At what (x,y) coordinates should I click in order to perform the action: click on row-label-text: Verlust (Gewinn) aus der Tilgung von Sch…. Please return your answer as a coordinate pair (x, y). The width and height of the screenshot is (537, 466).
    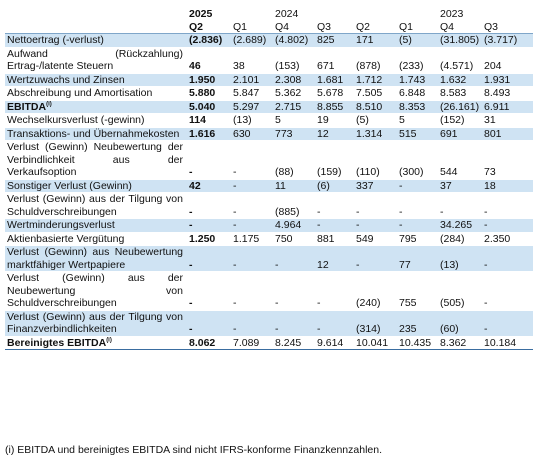
    Looking at the image, I should click on (95, 205).